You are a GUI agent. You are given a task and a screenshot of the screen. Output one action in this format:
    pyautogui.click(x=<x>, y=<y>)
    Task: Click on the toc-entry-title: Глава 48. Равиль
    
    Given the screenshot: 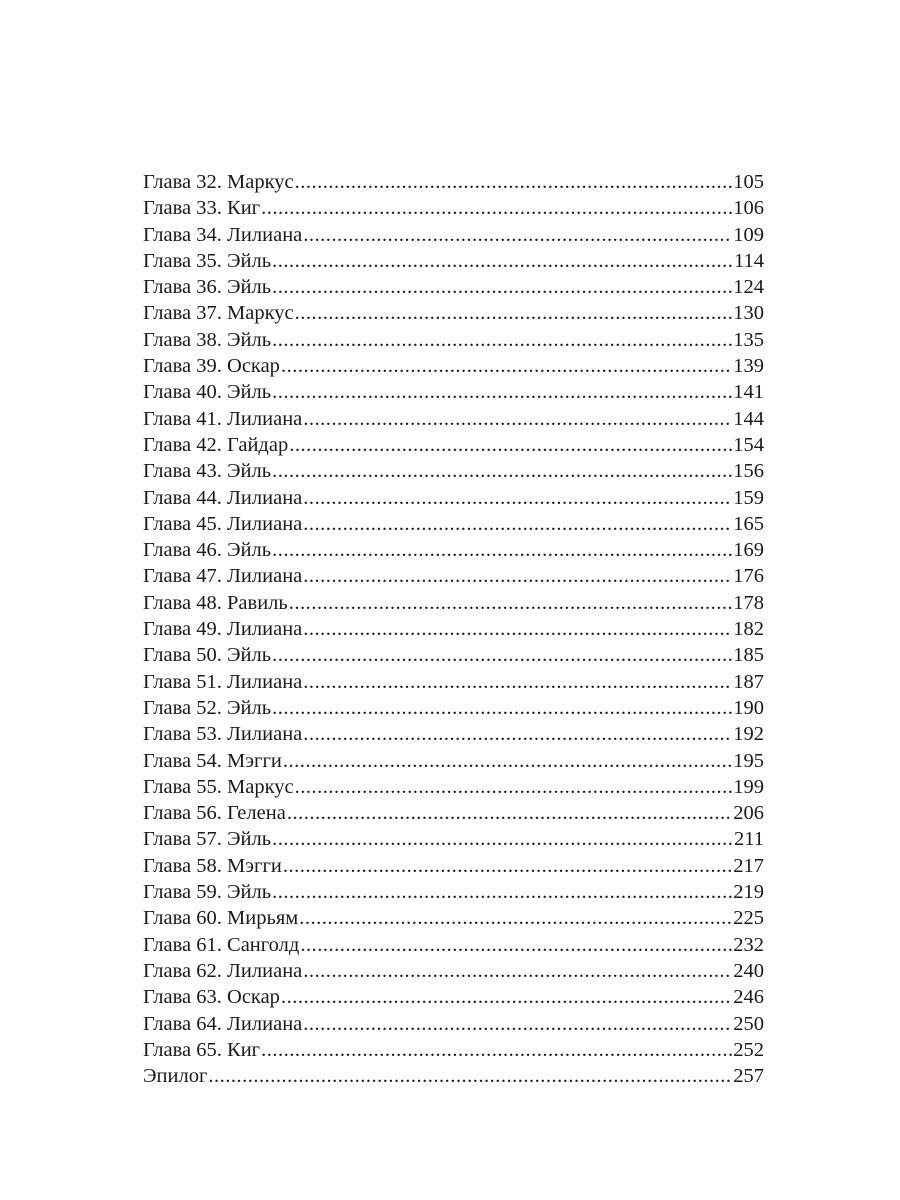 What is the action you would take?
    pyautogui.click(x=215, y=602)
    